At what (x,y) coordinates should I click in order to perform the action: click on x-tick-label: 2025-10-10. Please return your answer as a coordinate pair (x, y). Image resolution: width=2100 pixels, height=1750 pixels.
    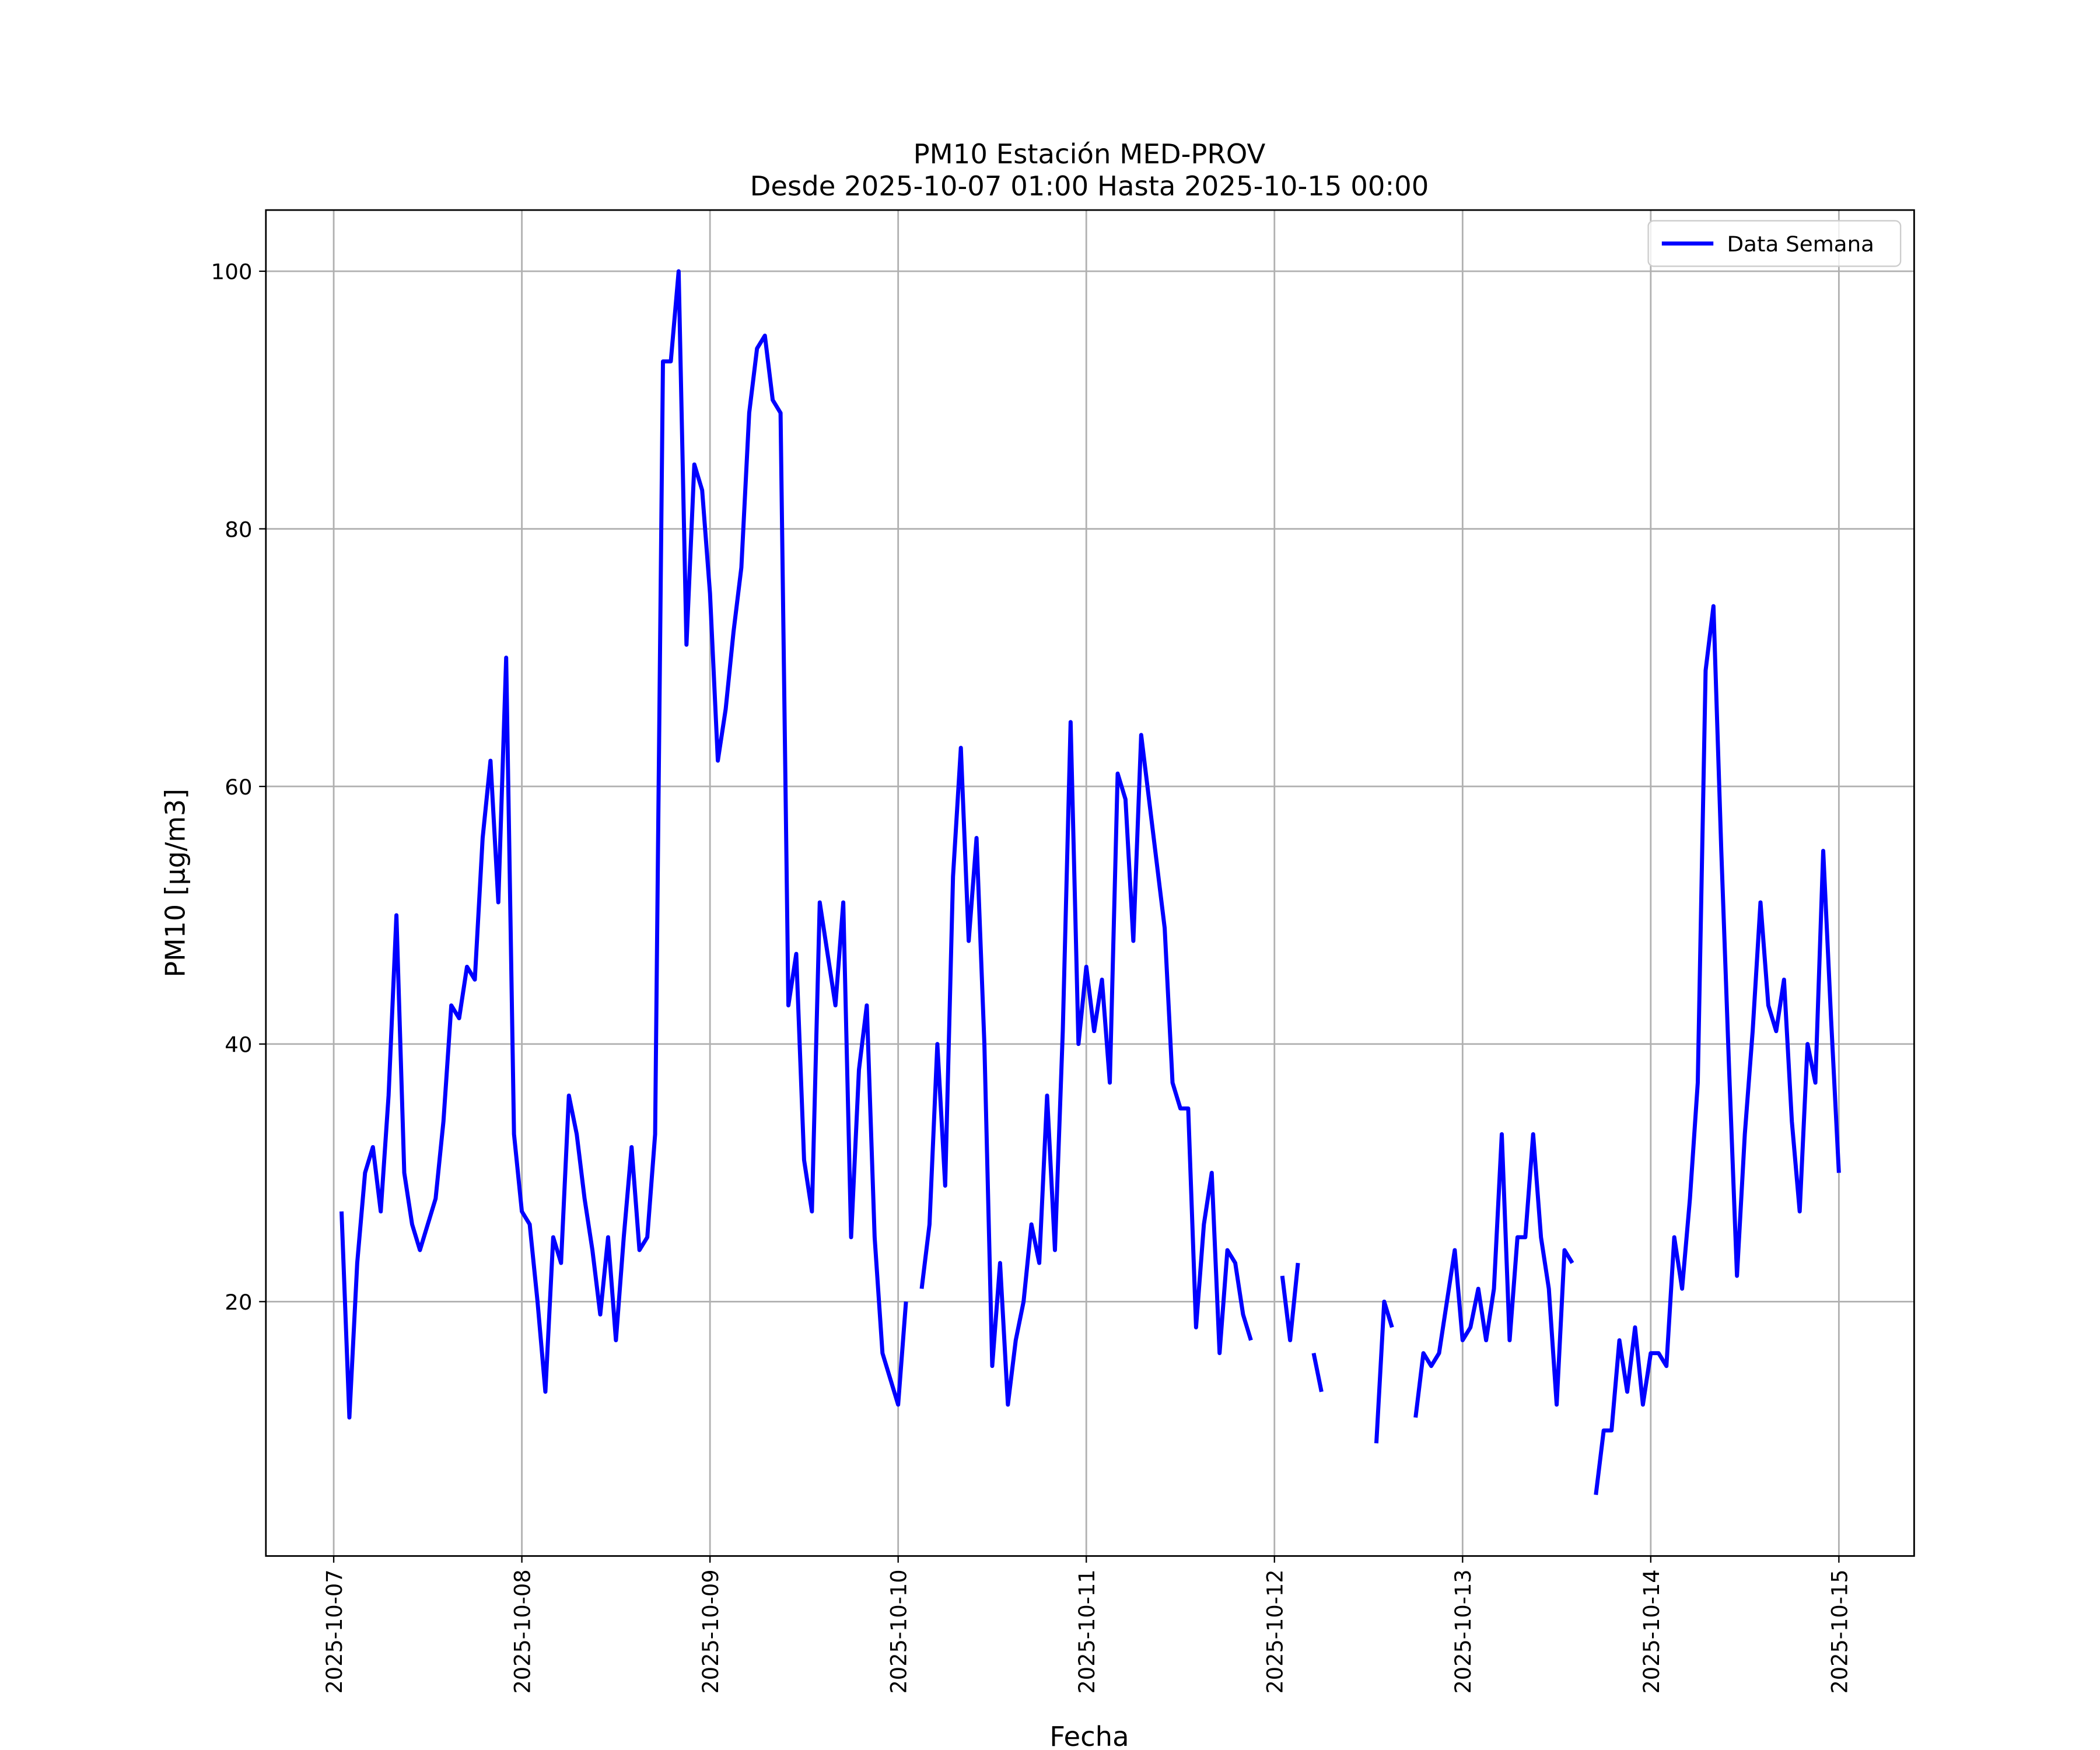
    Looking at the image, I should click on (898, 1631).